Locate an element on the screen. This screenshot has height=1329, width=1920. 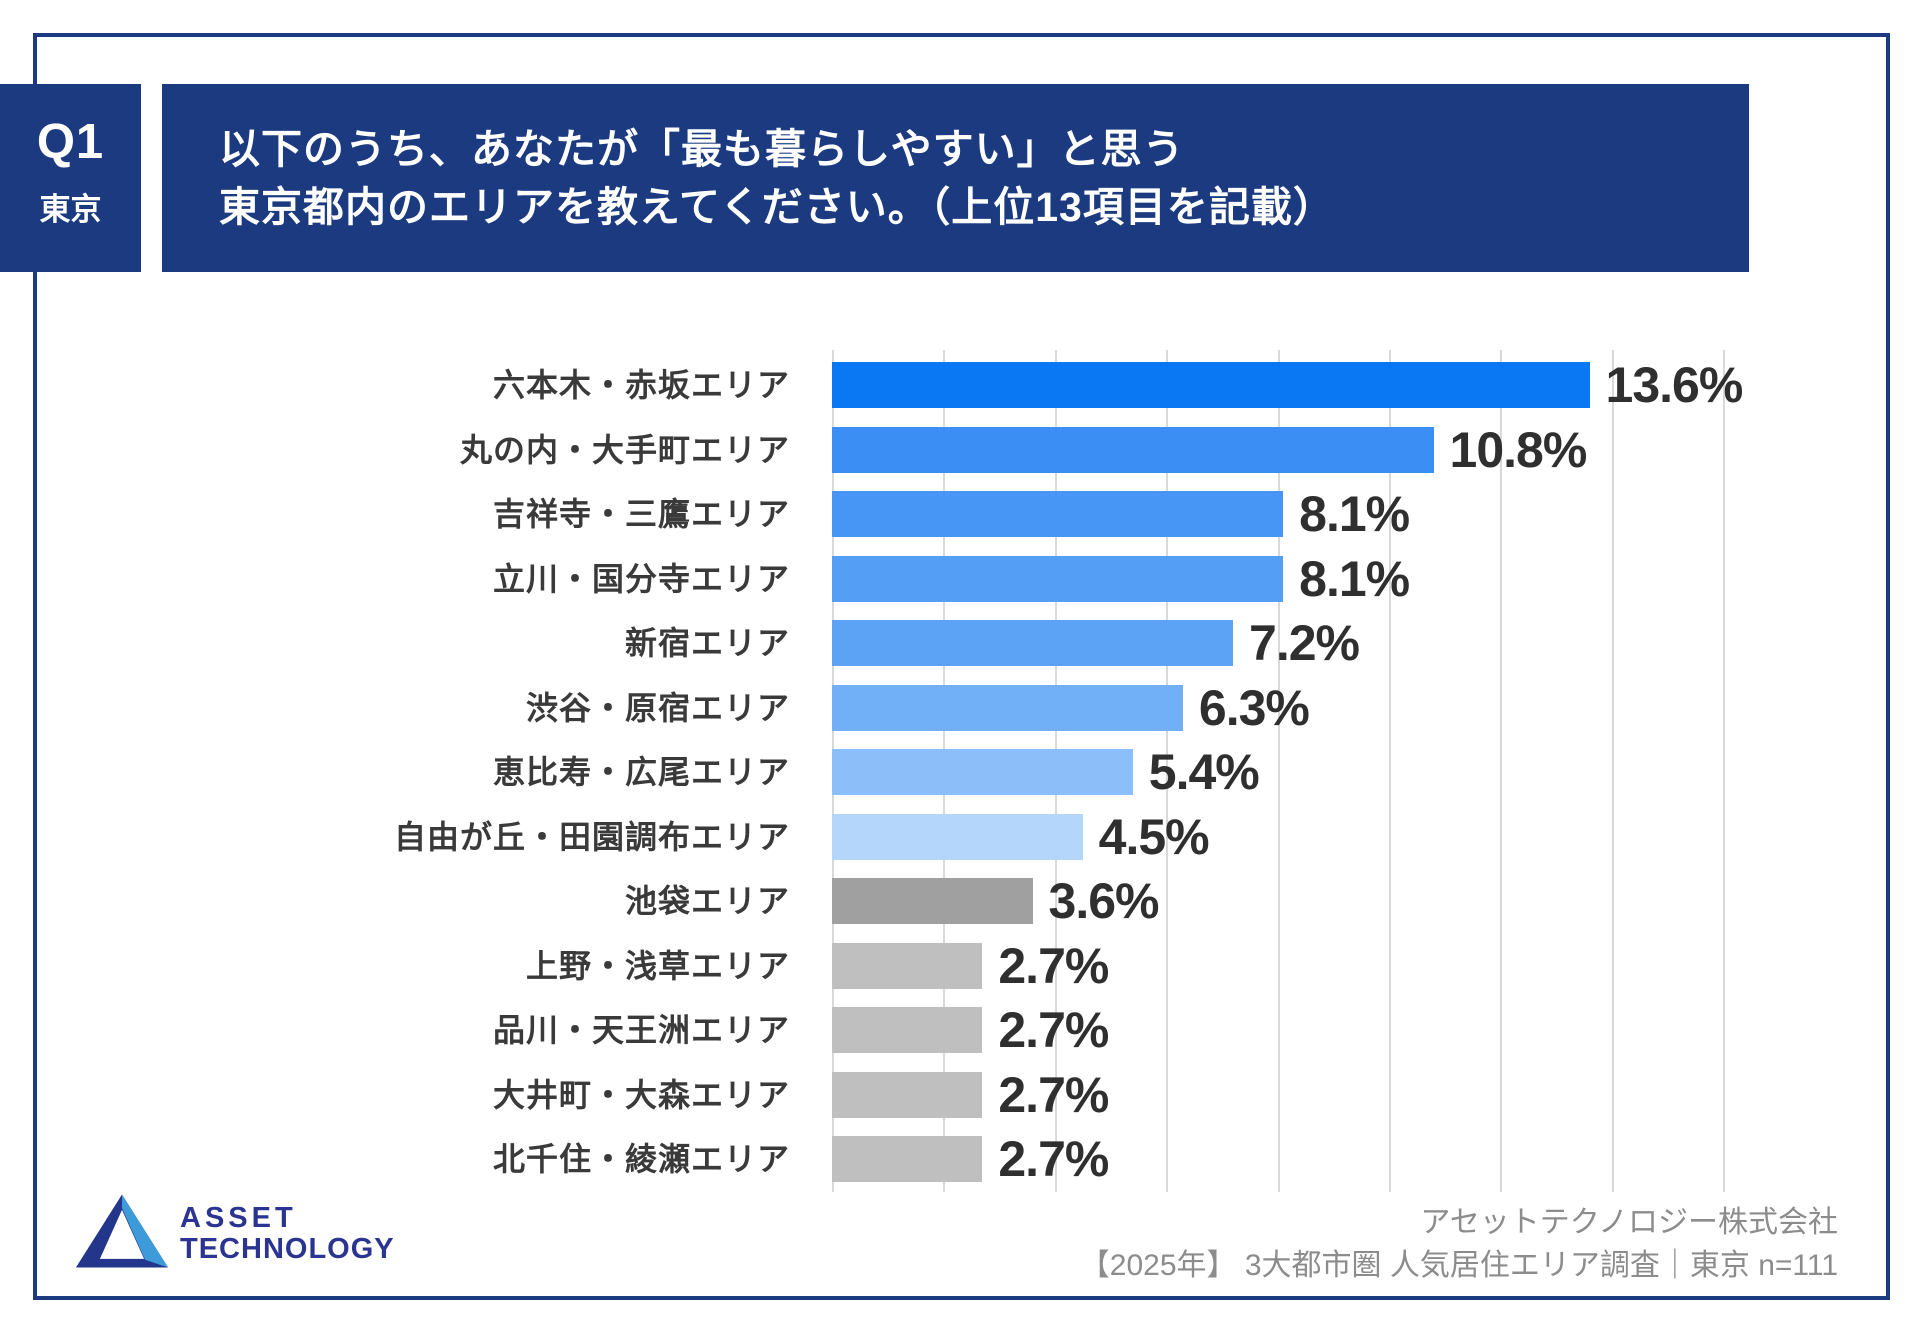
value-label: 13.6% is located at coordinates (1674, 385).